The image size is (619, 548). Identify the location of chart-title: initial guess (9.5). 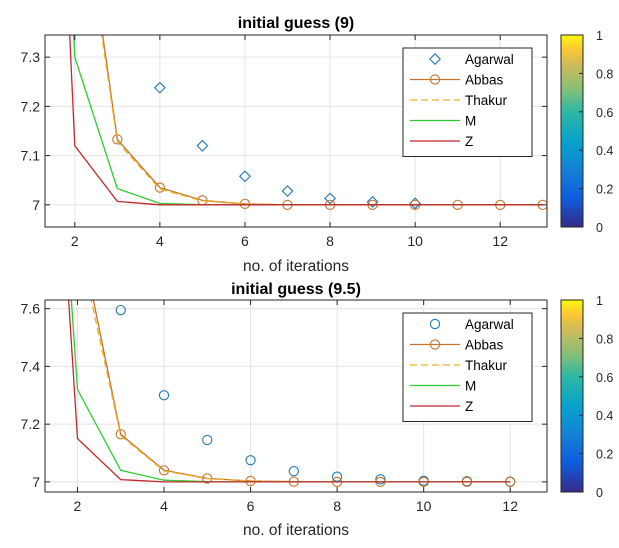
(296, 289).